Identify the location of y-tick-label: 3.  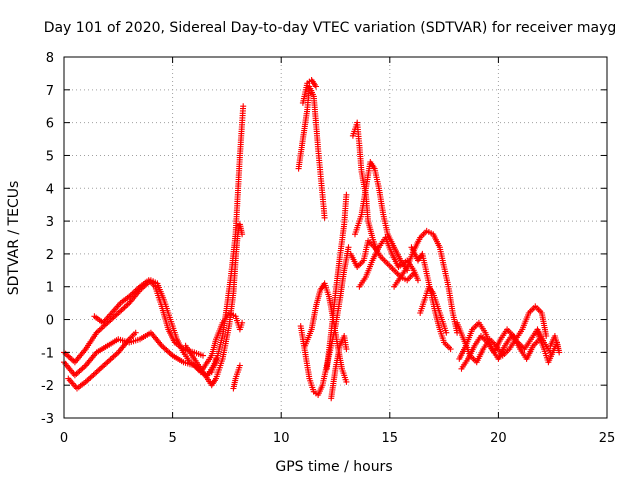
(50, 222).